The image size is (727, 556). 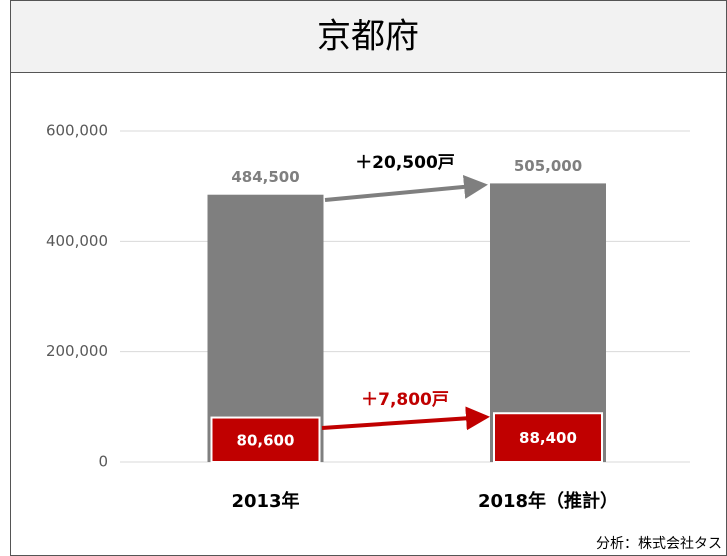 What do you see at coordinates (103, 462) in the screenshot?
I see `y-tick-label: 0` at bounding box center [103, 462].